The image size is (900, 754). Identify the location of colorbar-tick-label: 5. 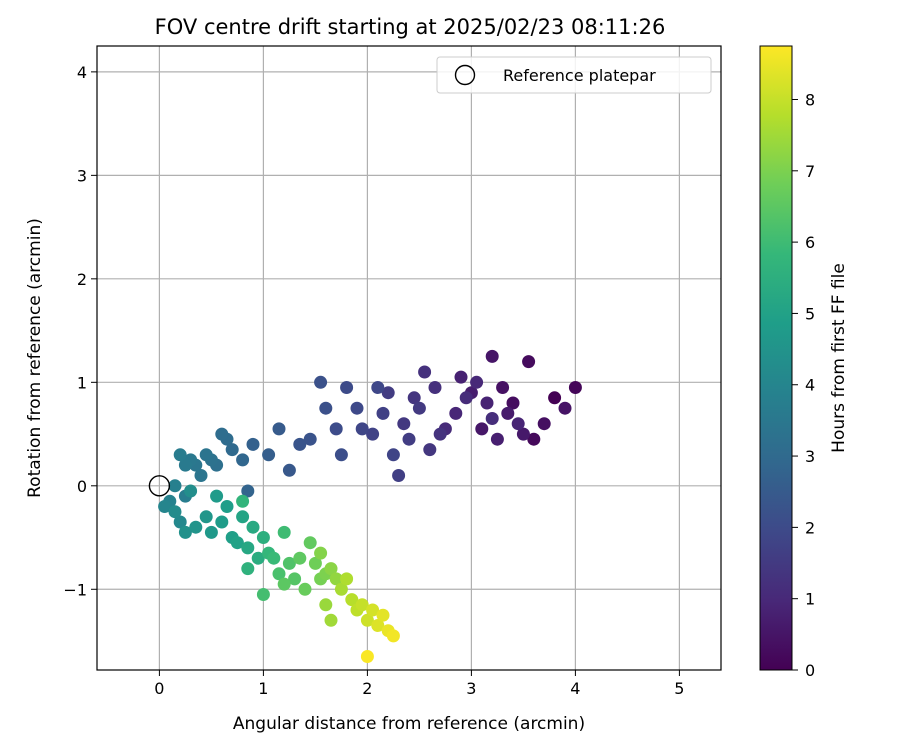
(810, 313).